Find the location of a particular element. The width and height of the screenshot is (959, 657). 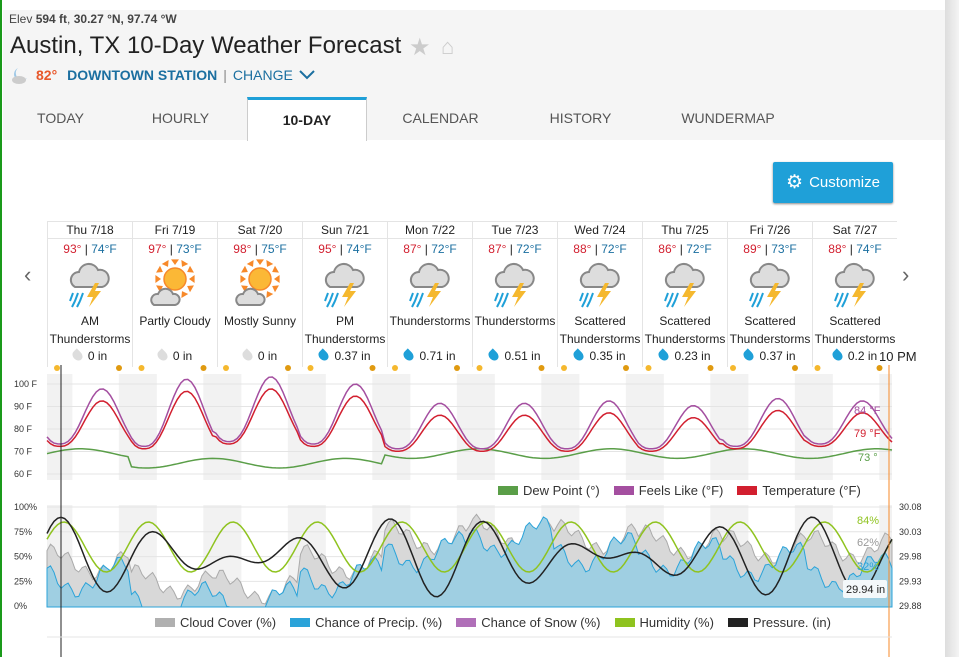

station-name: DOWNTOWN STATION is located at coordinates (142, 75).